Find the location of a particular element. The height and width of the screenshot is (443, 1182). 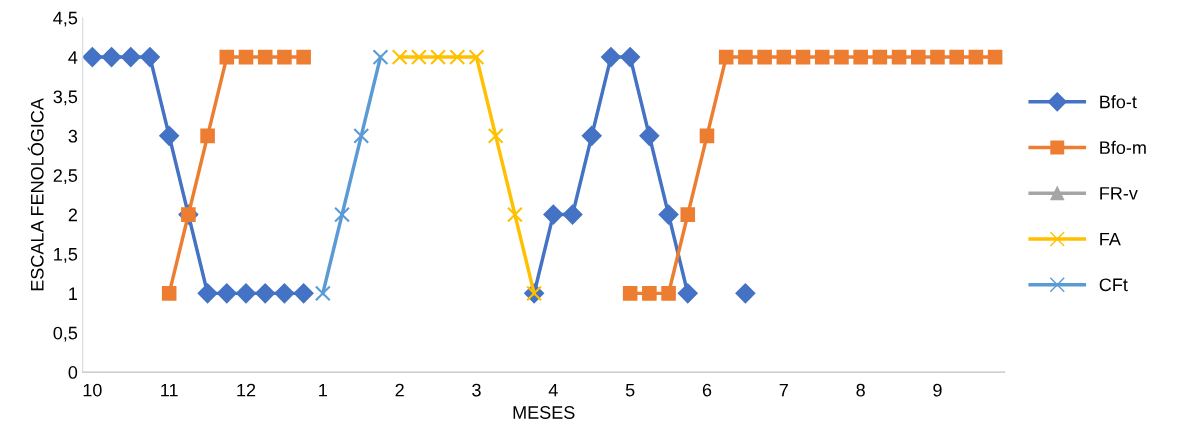

y-tick-label: 2,5 is located at coordinates (65, 177).